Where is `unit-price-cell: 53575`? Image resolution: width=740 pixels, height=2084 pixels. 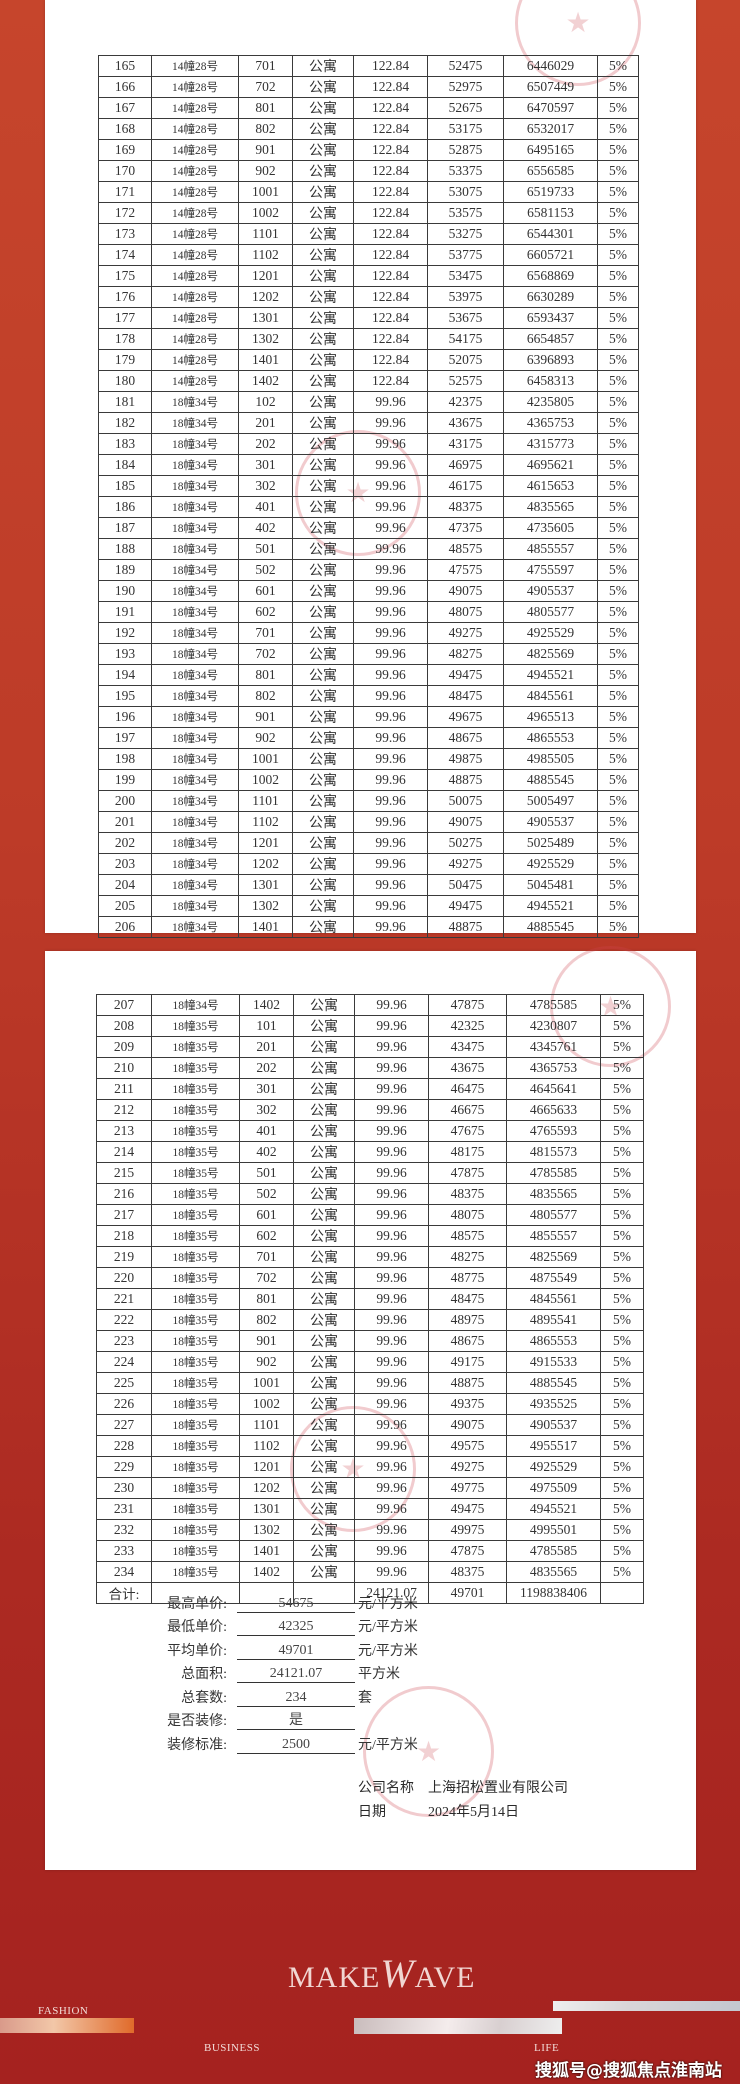
unit-price-cell: 53575 is located at coordinates (465, 213).